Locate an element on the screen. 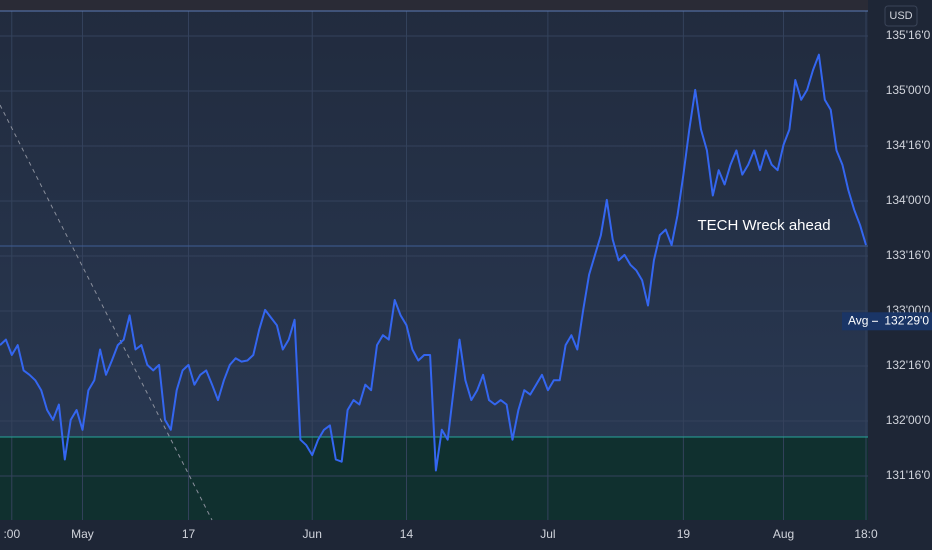  currency: USD is located at coordinates (900, 16).